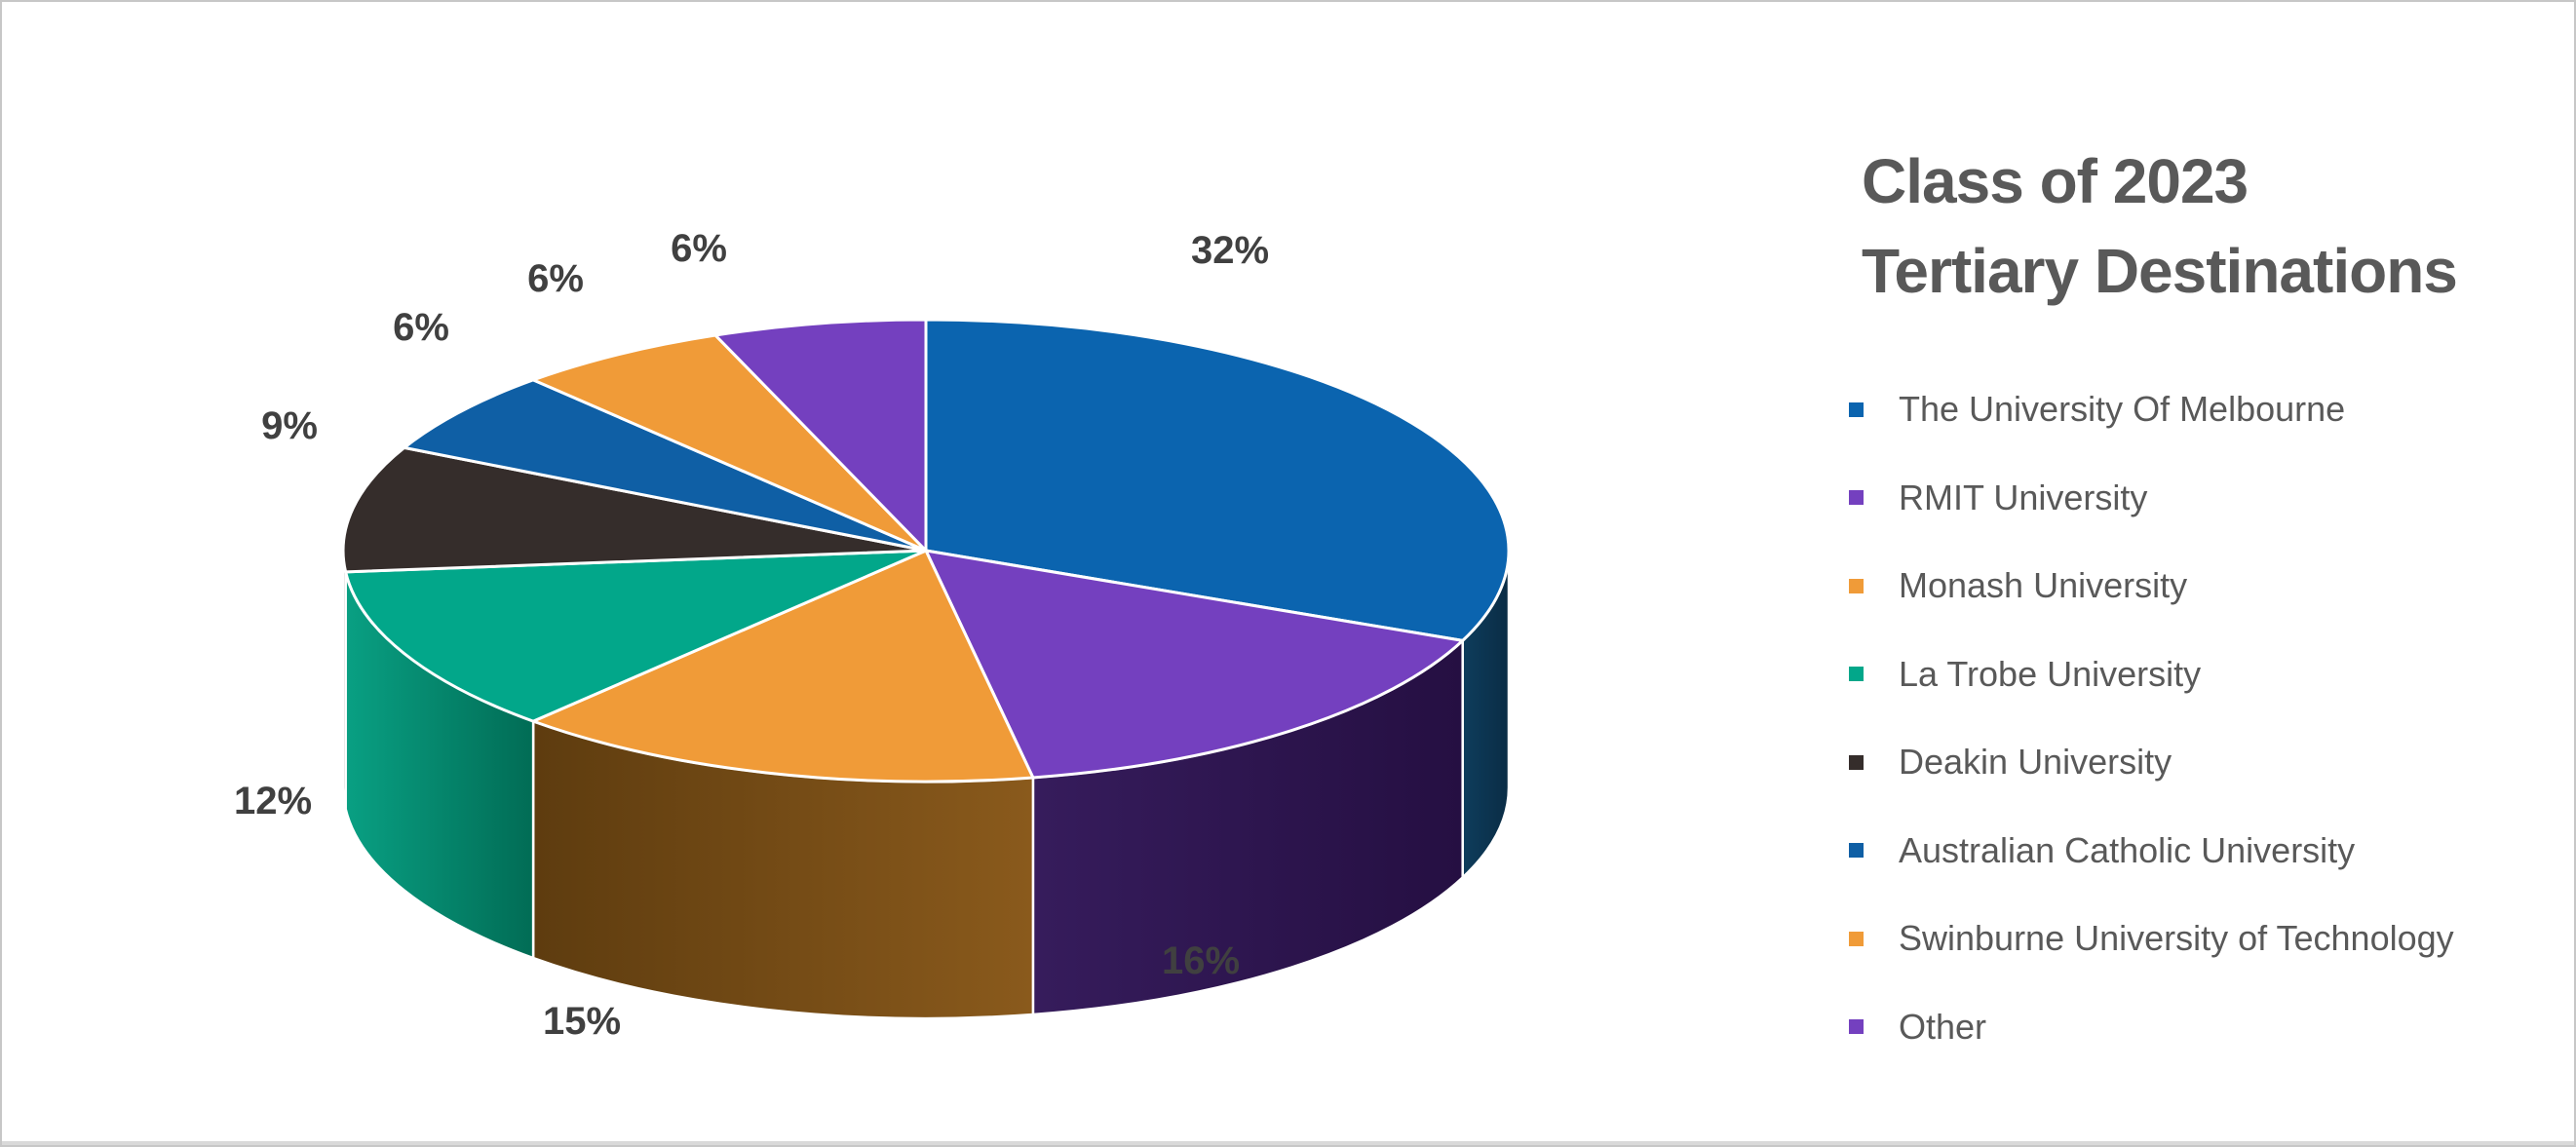 The height and width of the screenshot is (1147, 2576). Describe the element at coordinates (1230, 250) in the screenshot. I see `data-label-0: 32%` at that location.